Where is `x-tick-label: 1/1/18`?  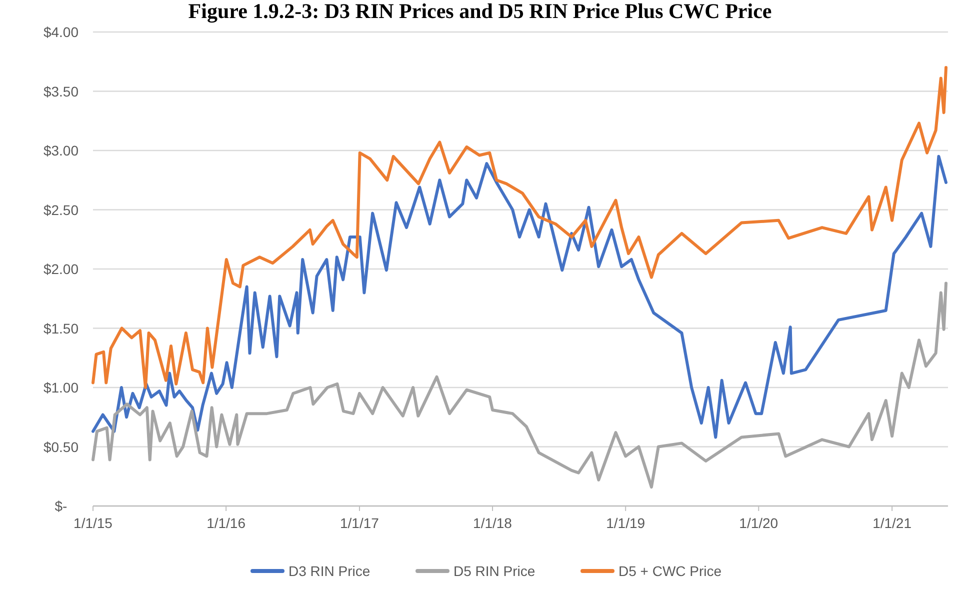 x-tick-label: 1/1/18 is located at coordinates (492, 523).